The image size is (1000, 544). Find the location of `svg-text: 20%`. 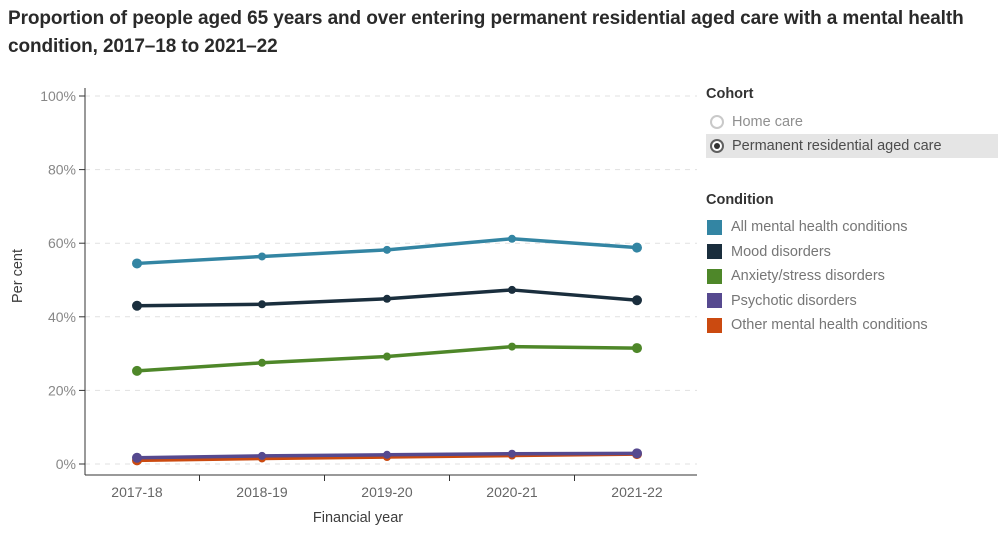

svg-text: 20% is located at coordinates (62, 390).